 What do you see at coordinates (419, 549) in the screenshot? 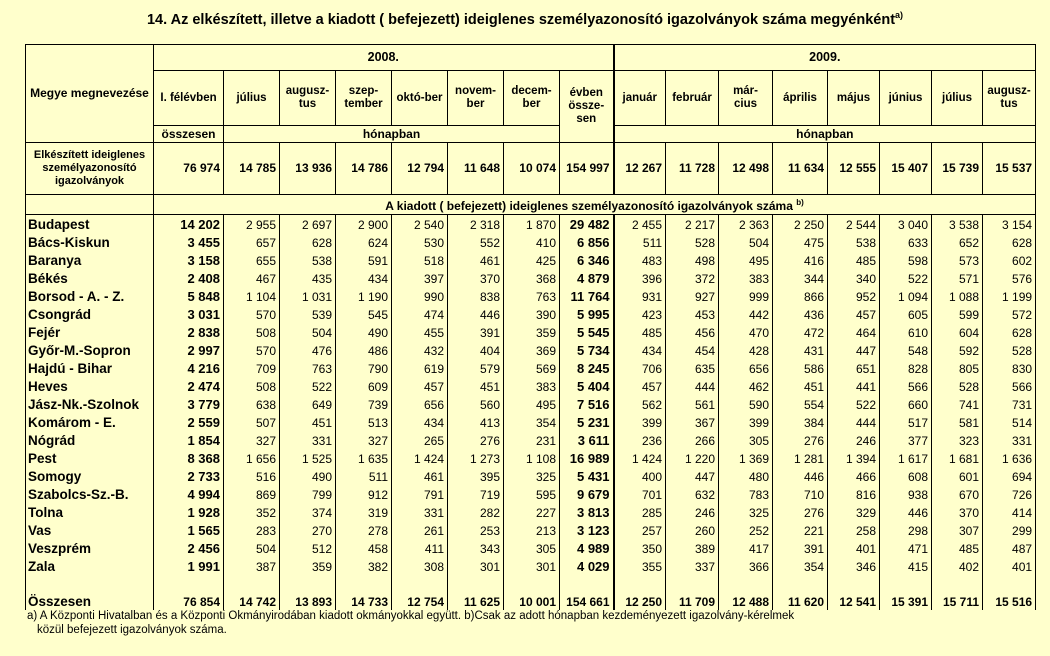
I see `cell-value: 411` at bounding box center [419, 549].